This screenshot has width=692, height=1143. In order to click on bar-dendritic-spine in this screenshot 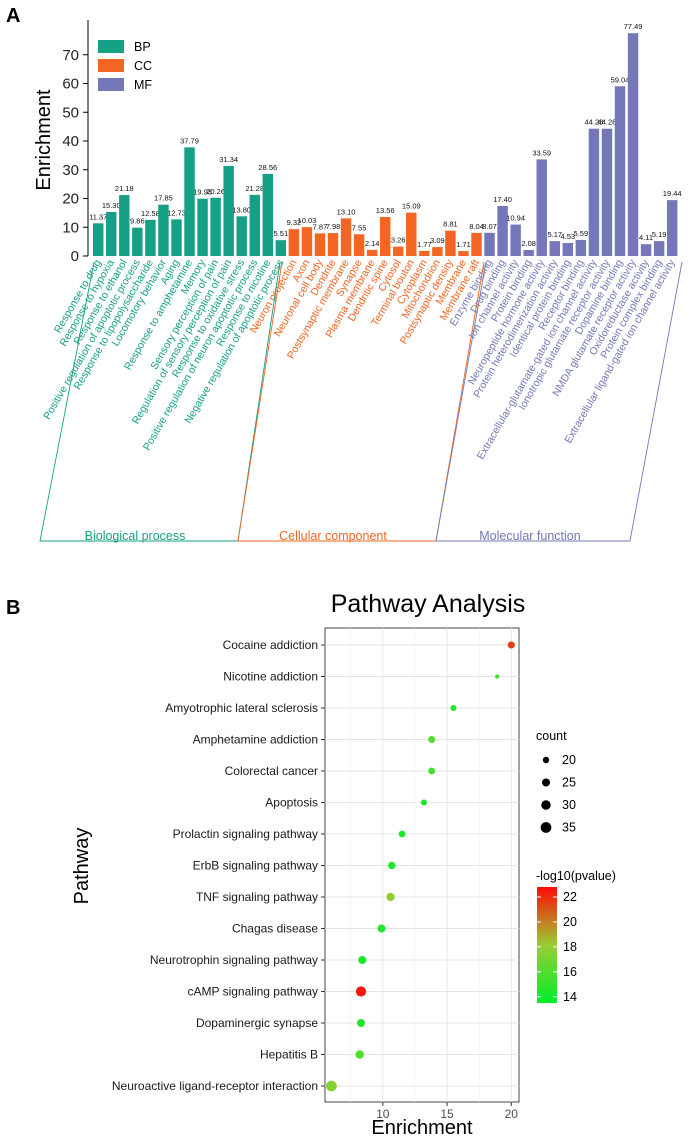, I will do `click(385, 236)`.